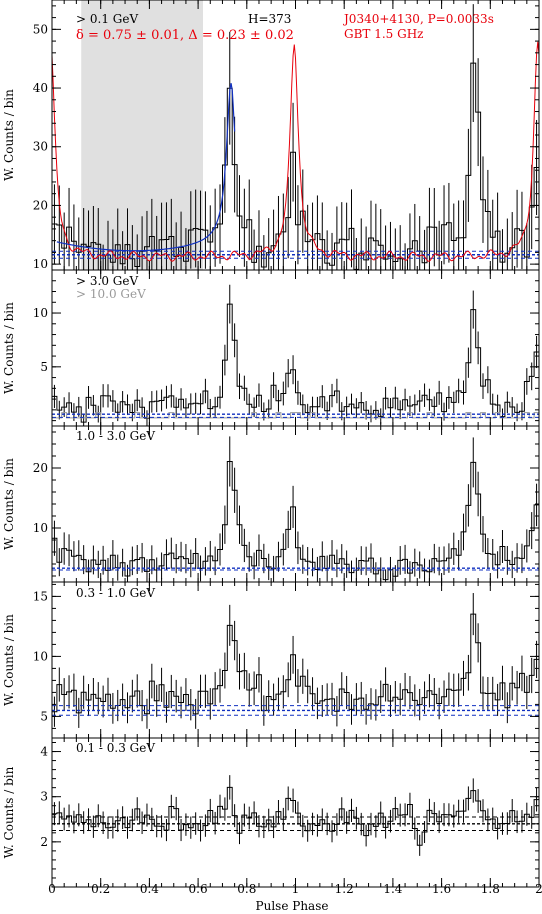 Image resolution: width=542 pixels, height=914 pixels. I want to click on x-axis-label: Pulse Phase, so click(292, 906).